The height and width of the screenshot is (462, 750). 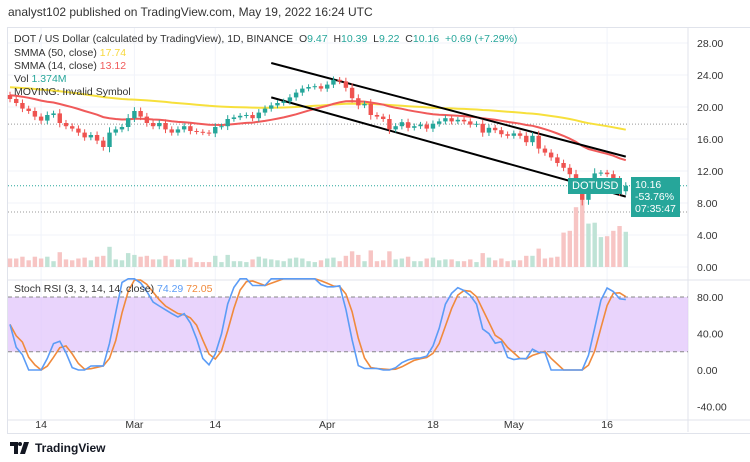 I want to click on vol-value: 1.374M, so click(x=49, y=79).